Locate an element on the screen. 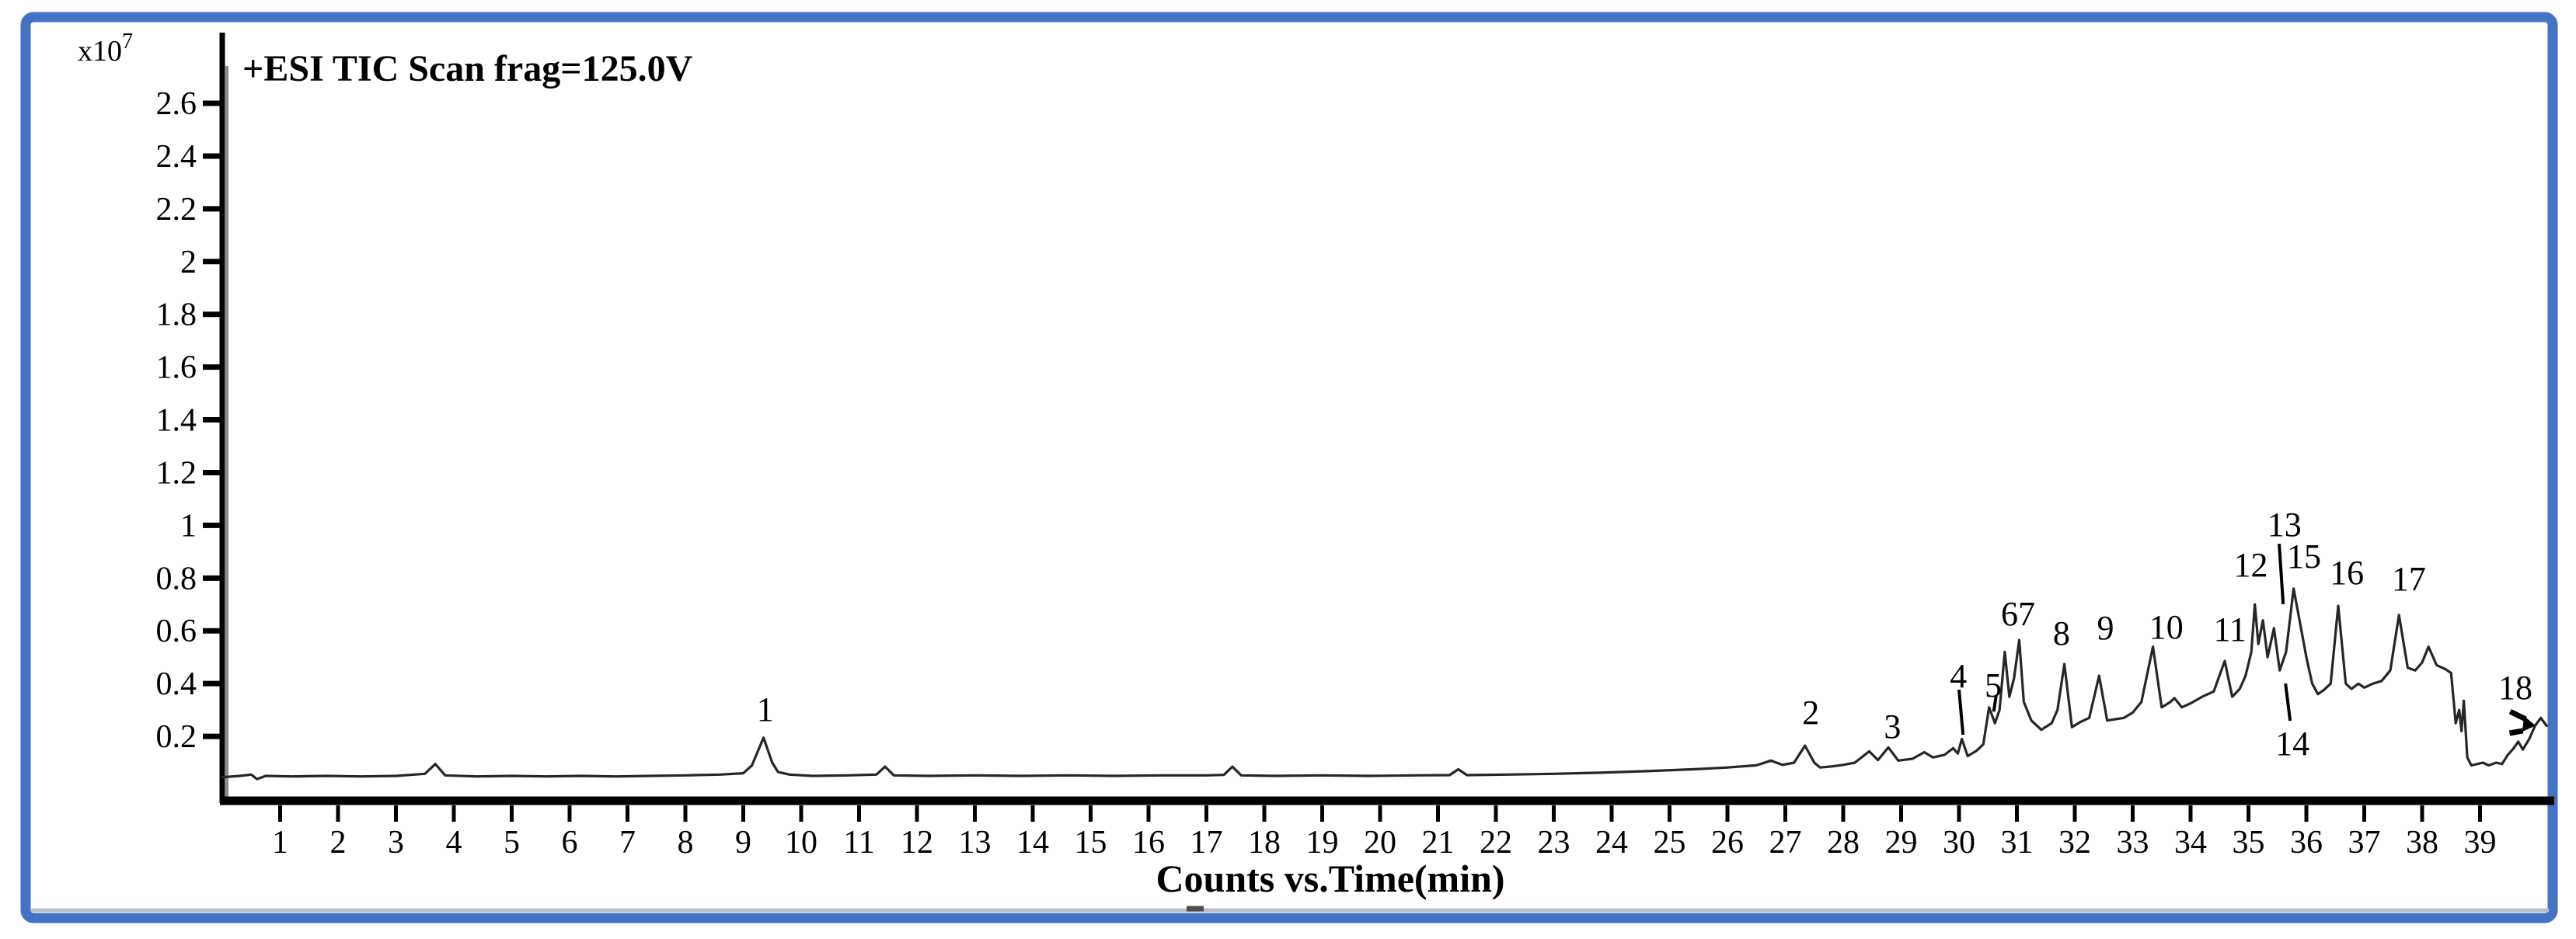 Image resolution: width=2576 pixels, height=939 pixels. x-tick-label: 6 is located at coordinates (570, 843).